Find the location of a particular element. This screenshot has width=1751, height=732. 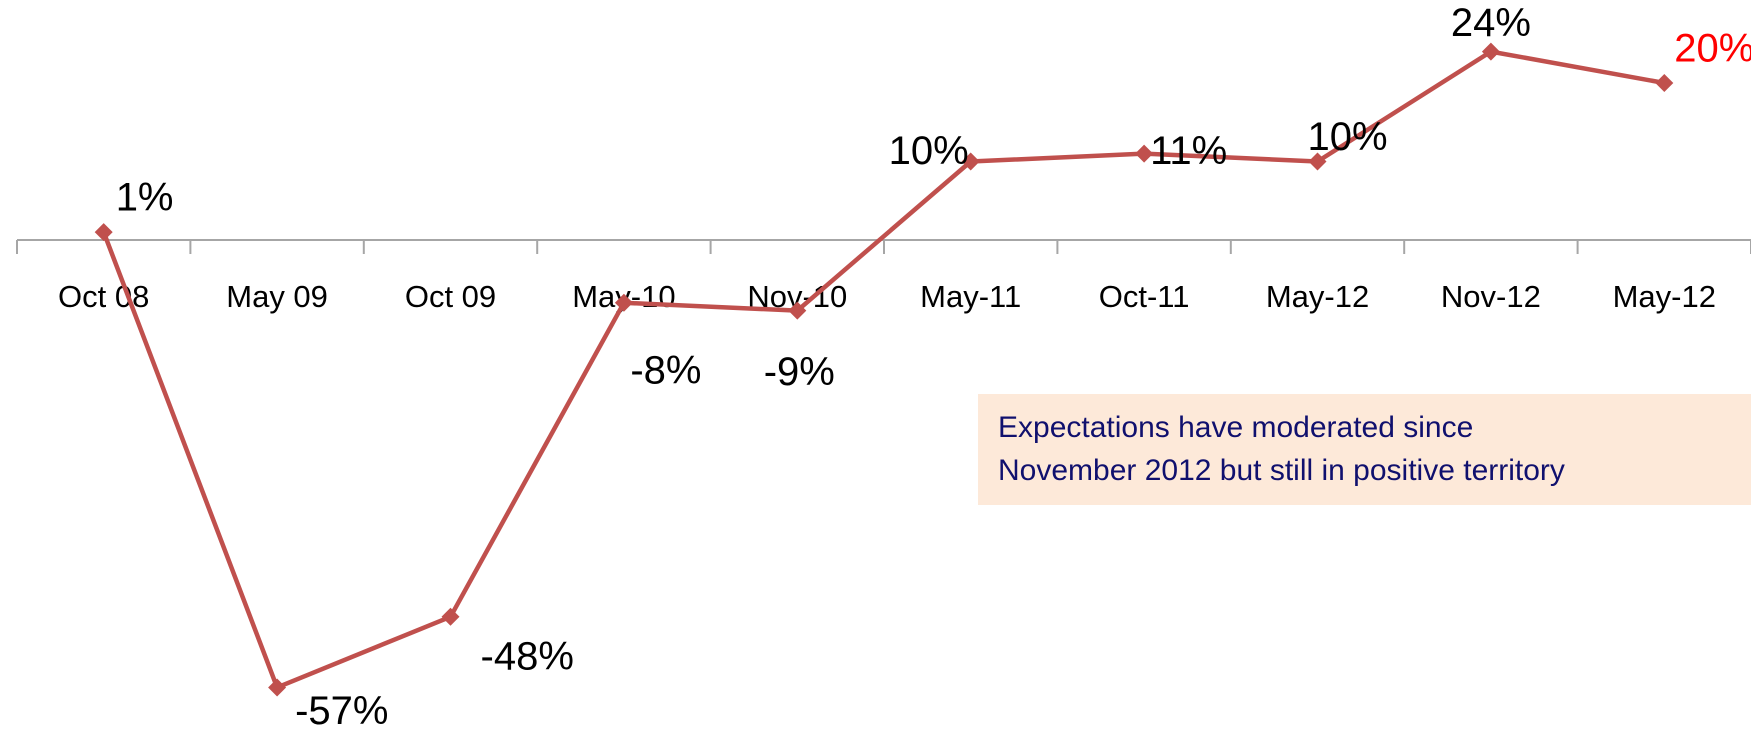

data-label: 11% is located at coordinates (1188, 151).